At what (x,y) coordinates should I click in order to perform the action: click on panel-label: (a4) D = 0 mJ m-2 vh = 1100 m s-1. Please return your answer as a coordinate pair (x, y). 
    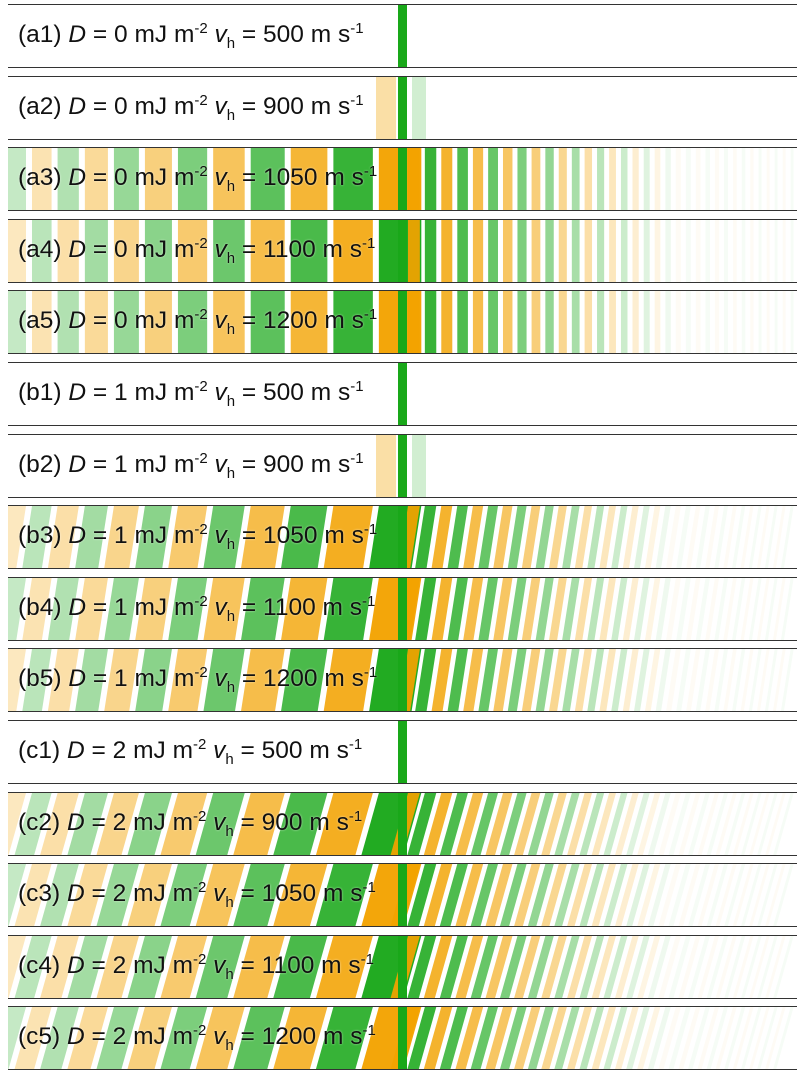
    Looking at the image, I should click on (196, 251).